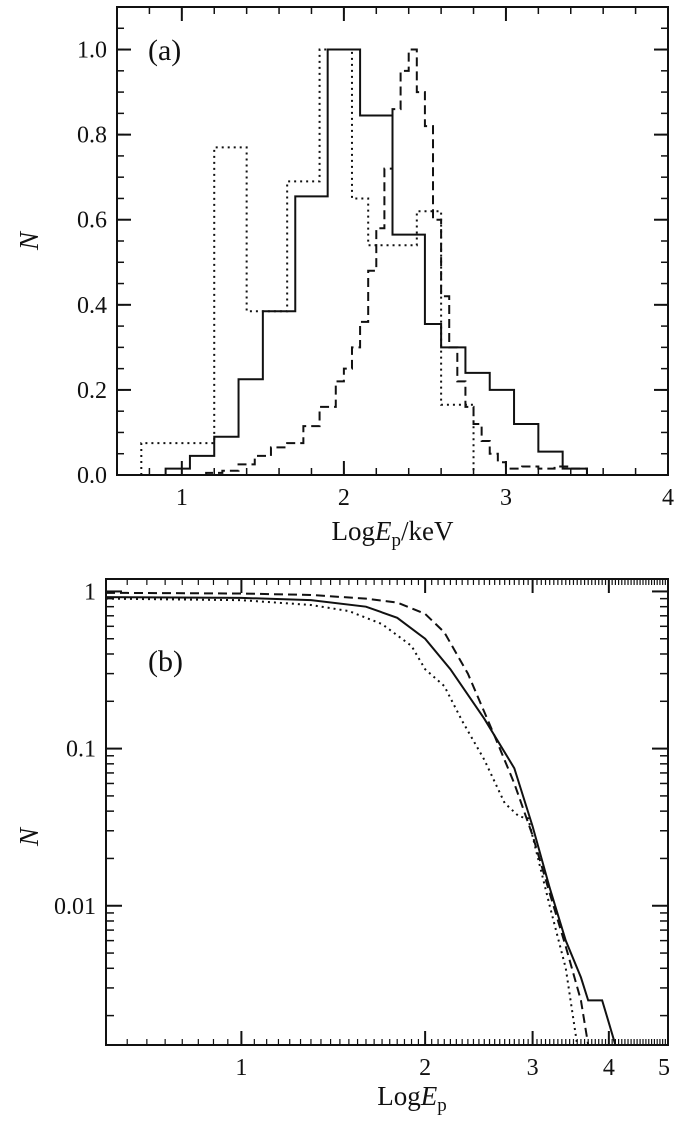 The height and width of the screenshot is (1129, 700). What do you see at coordinates (92, 391) in the screenshot?
I see `y-tick-label: 0.2` at bounding box center [92, 391].